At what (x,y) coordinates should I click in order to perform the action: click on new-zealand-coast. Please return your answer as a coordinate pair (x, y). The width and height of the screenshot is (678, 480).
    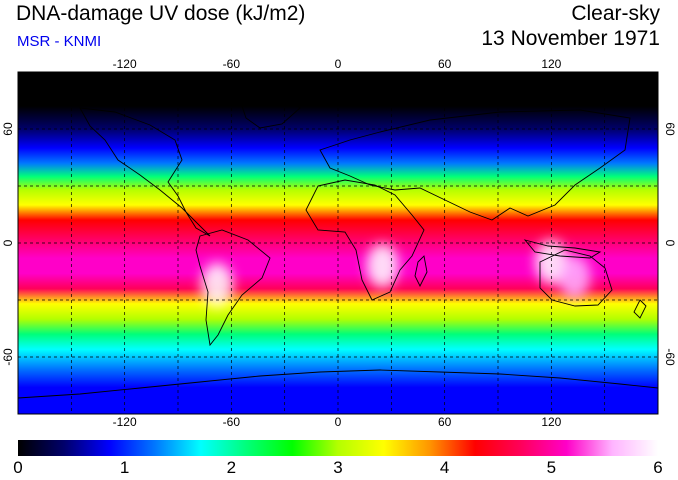
    Looking at the image, I should click on (640, 309).